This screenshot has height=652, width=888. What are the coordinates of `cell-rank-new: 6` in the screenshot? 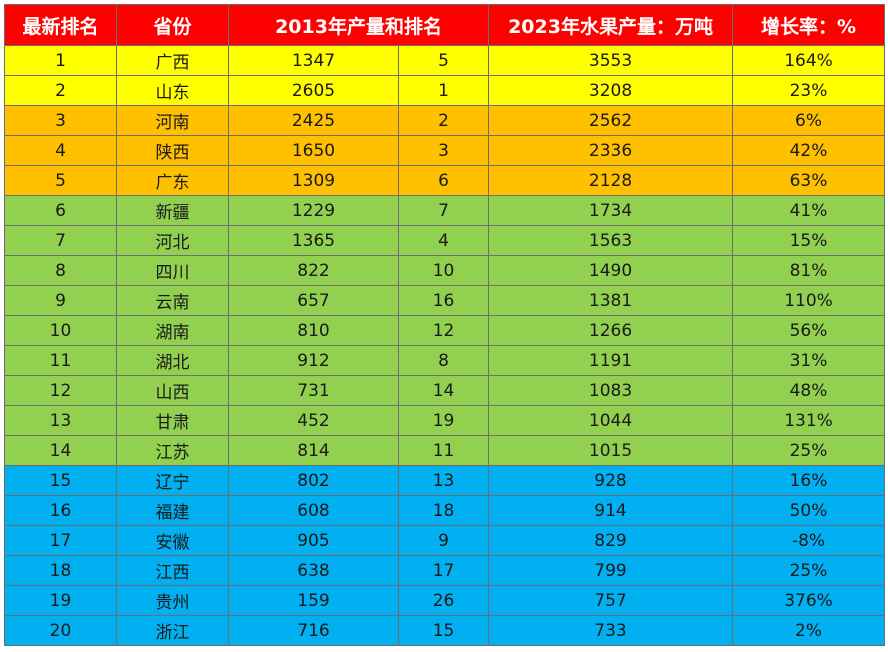 It's located at (60, 210).